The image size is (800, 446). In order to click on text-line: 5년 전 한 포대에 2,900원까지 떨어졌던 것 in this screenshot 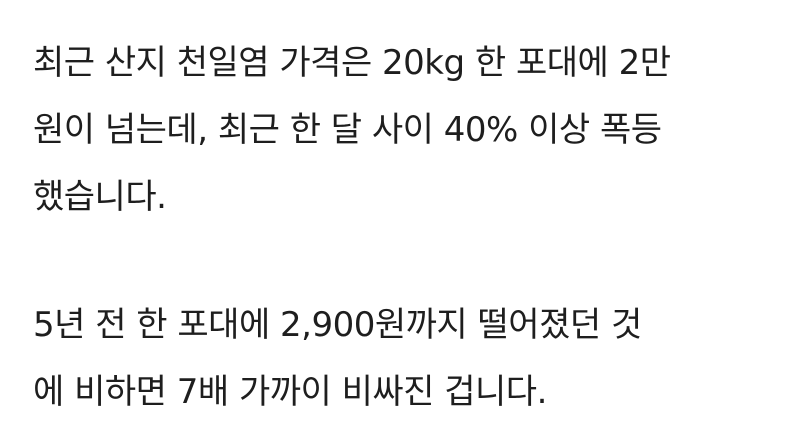, I will do `click(337, 325)`.